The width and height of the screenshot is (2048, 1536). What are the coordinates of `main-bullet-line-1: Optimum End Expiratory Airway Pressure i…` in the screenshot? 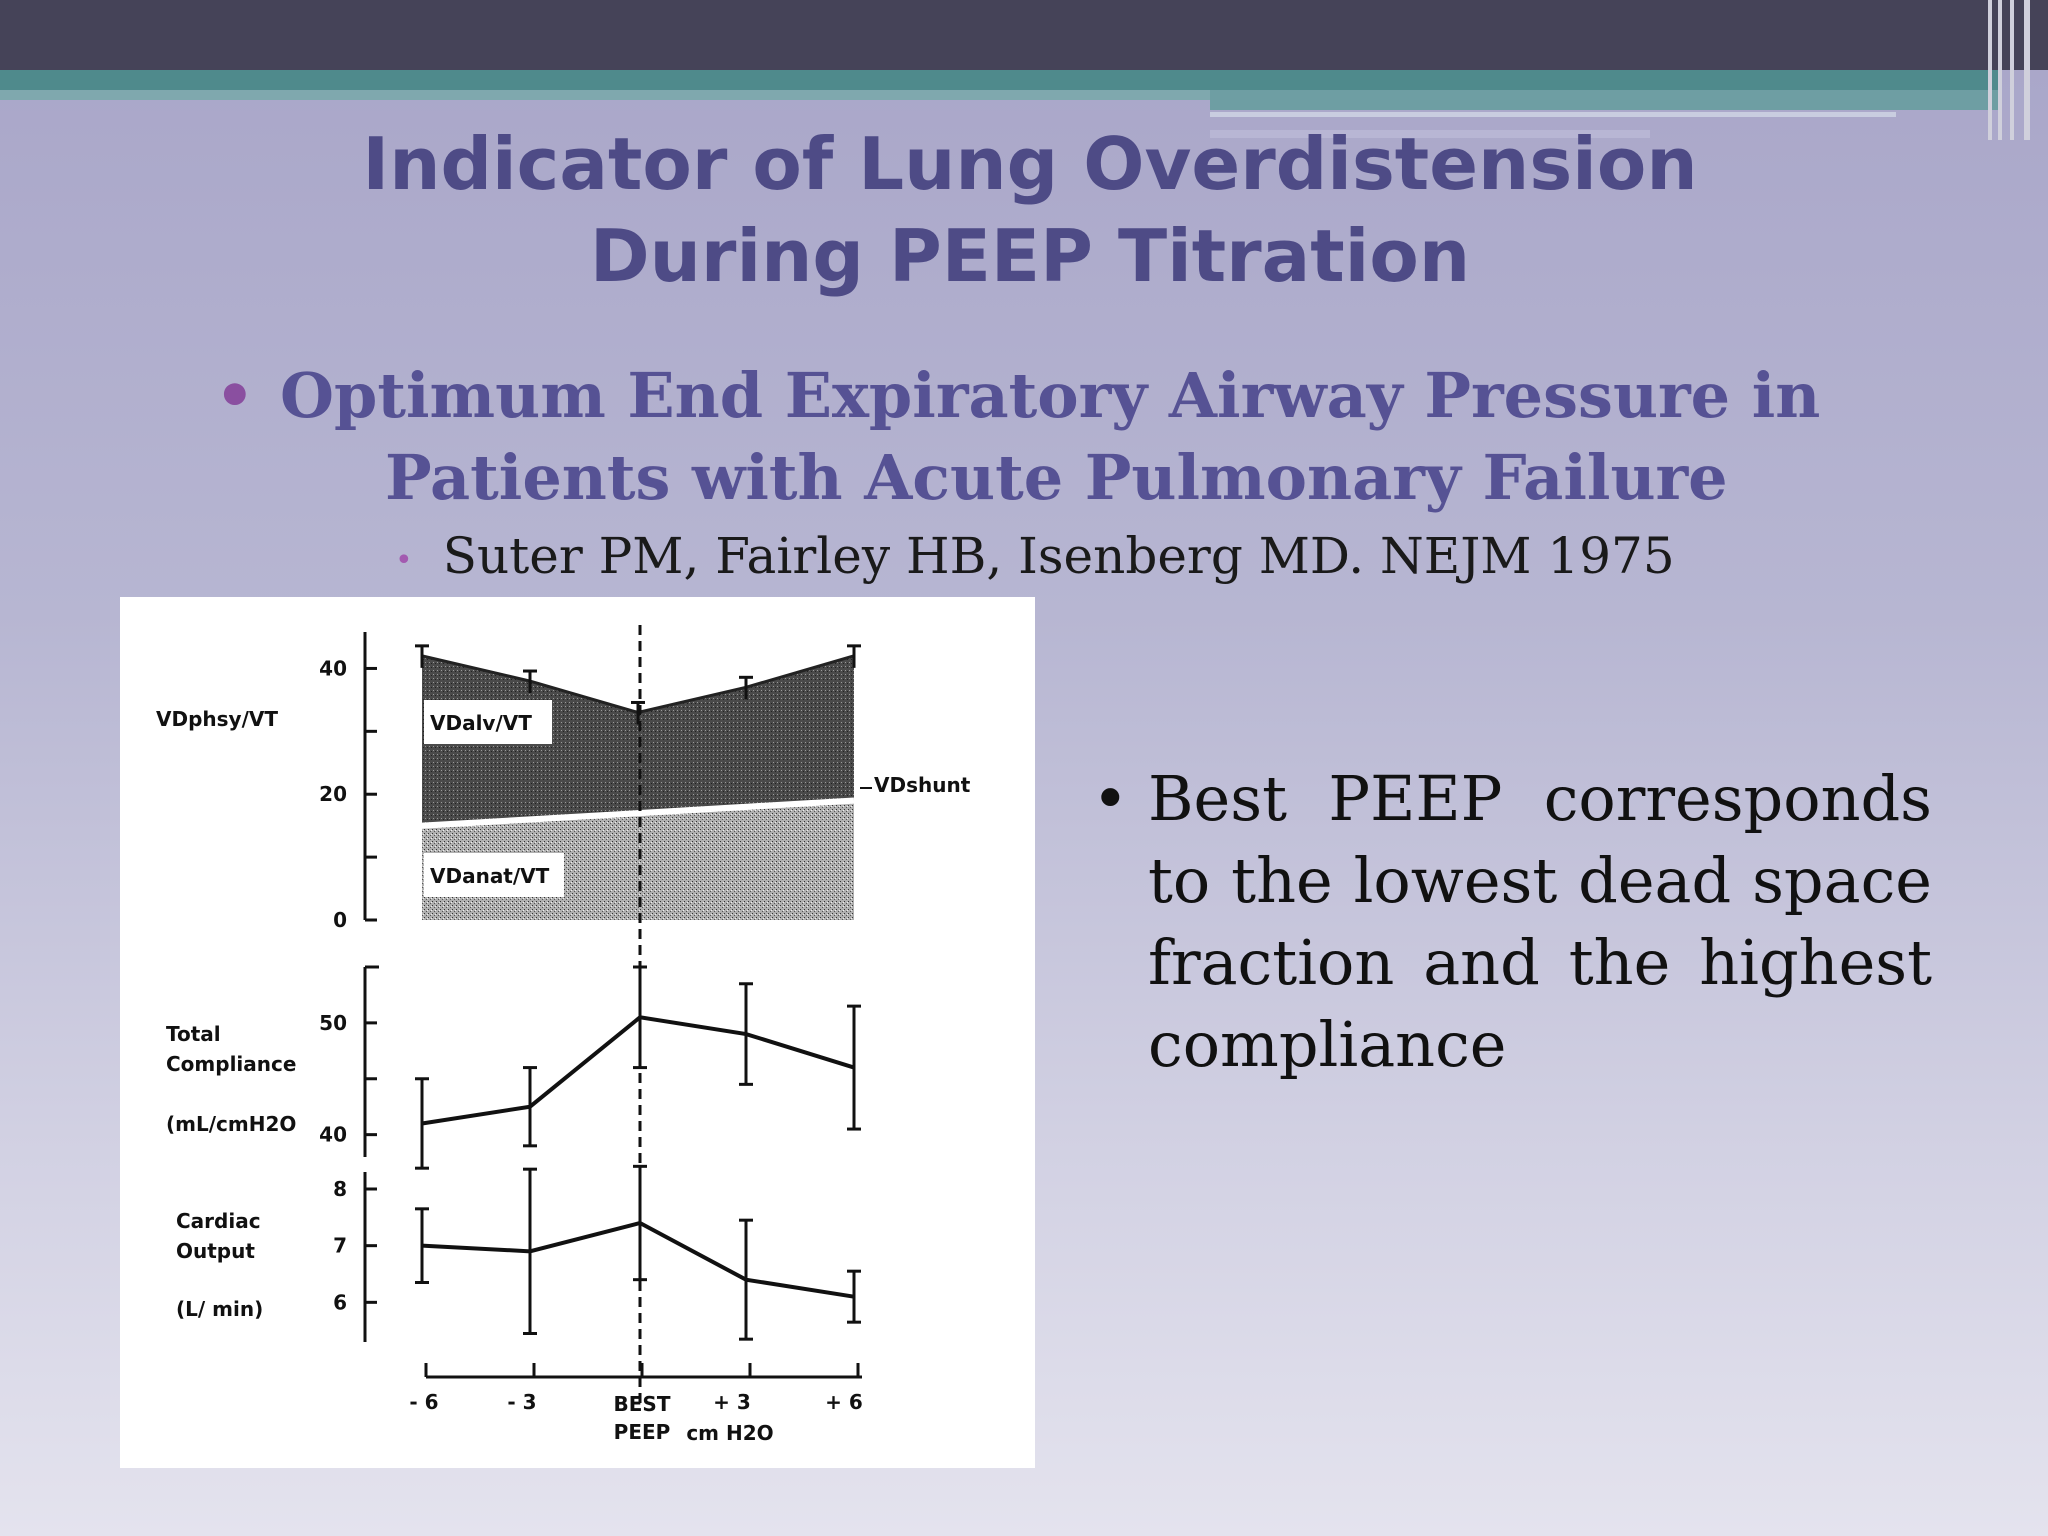 It's located at (1050, 395).